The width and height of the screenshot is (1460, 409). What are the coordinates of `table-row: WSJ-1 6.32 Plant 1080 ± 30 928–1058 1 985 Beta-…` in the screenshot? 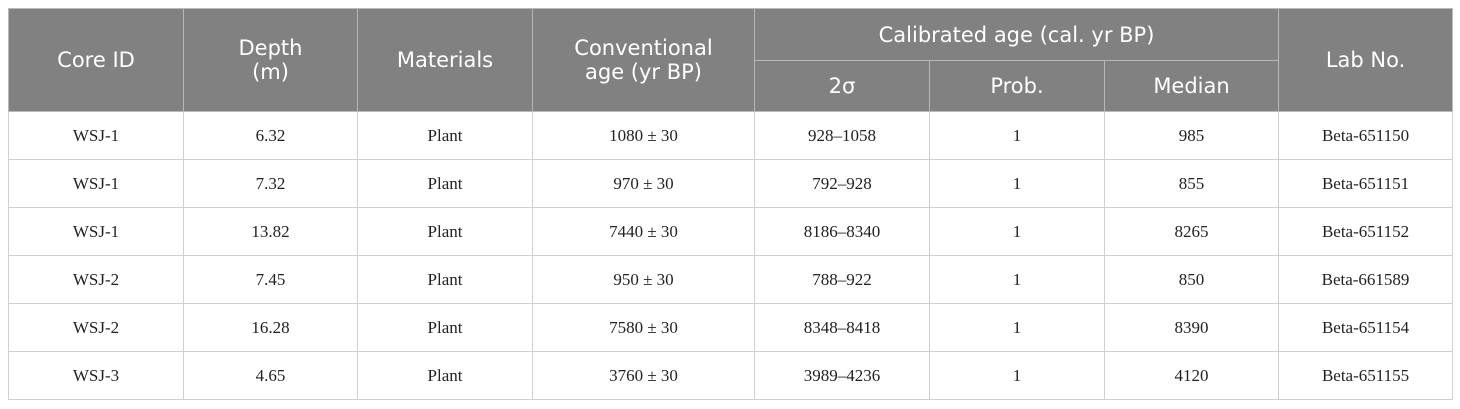 It's located at (731, 135).